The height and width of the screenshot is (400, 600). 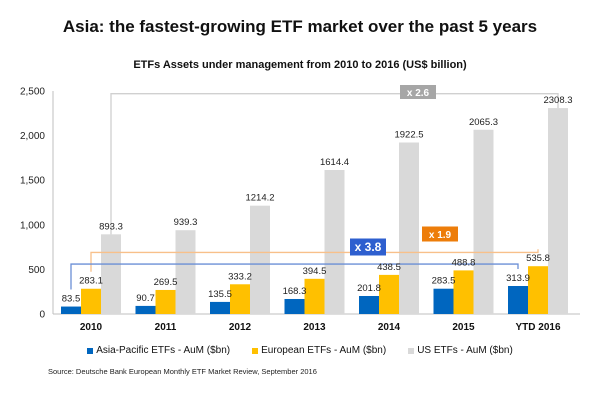 I want to click on growth-badge-us, so click(x=418, y=92).